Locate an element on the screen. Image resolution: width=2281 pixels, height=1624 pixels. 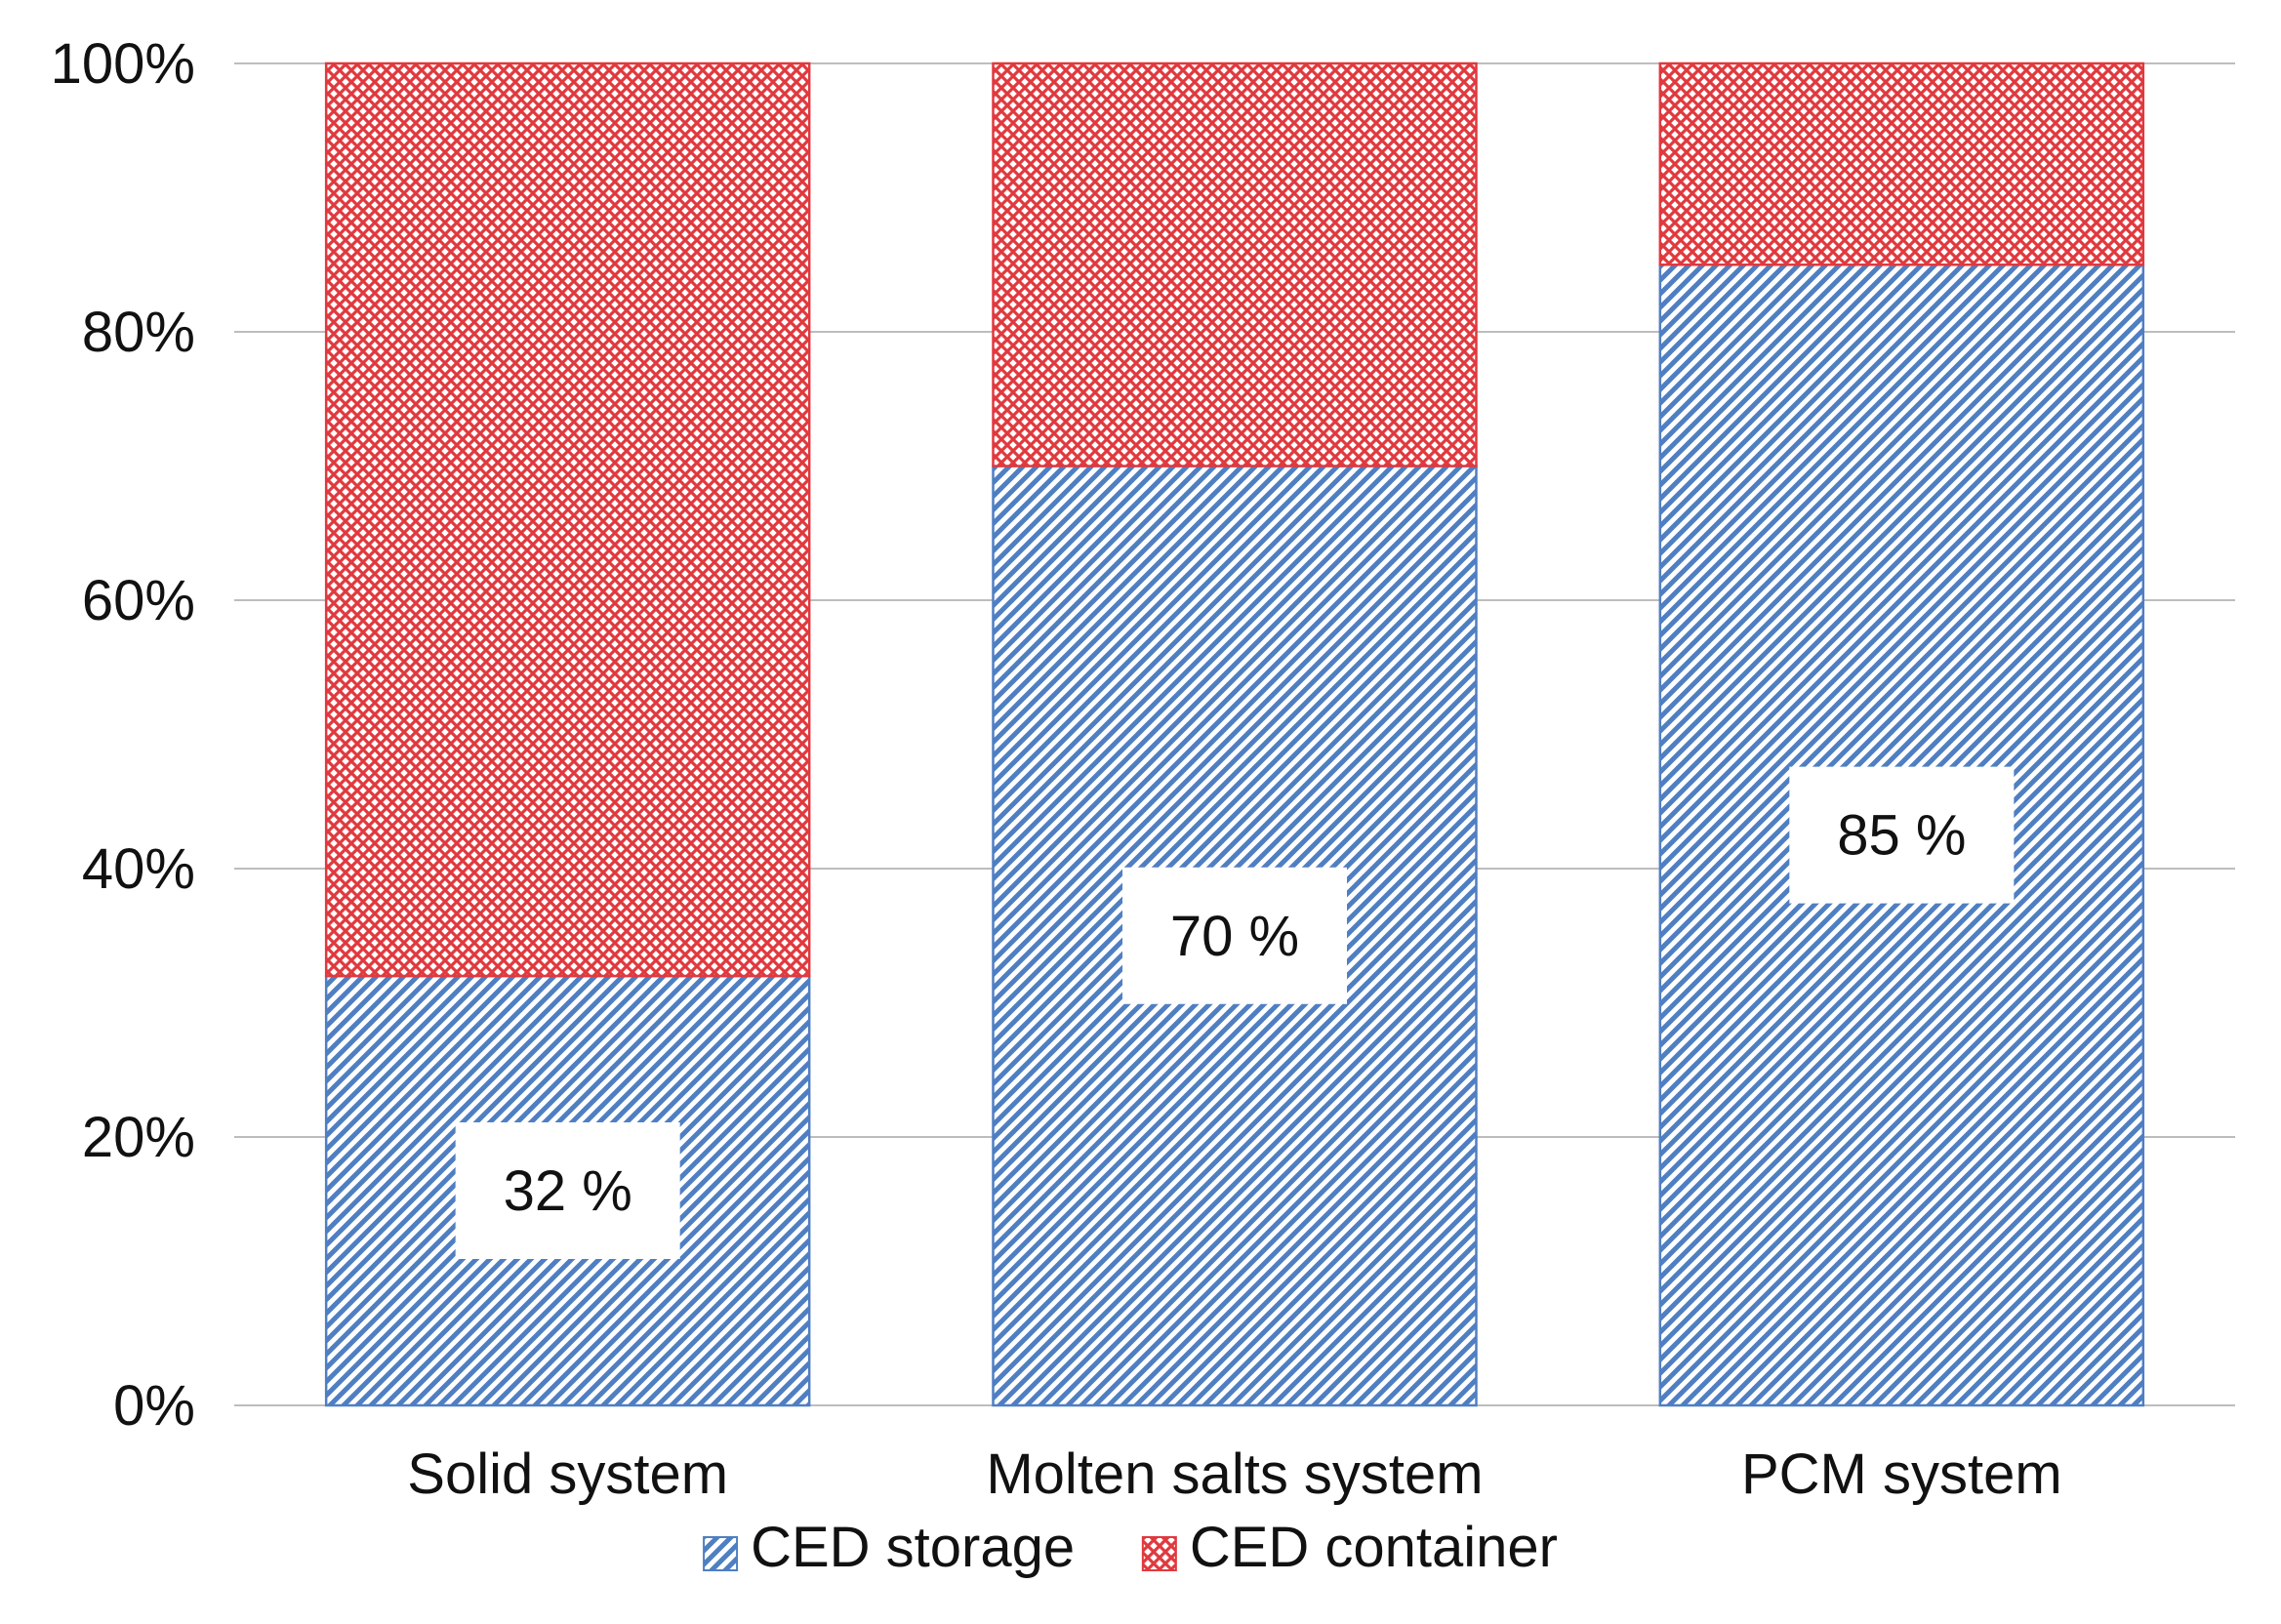
x-category-label: Solid system is located at coordinates (567, 1474).